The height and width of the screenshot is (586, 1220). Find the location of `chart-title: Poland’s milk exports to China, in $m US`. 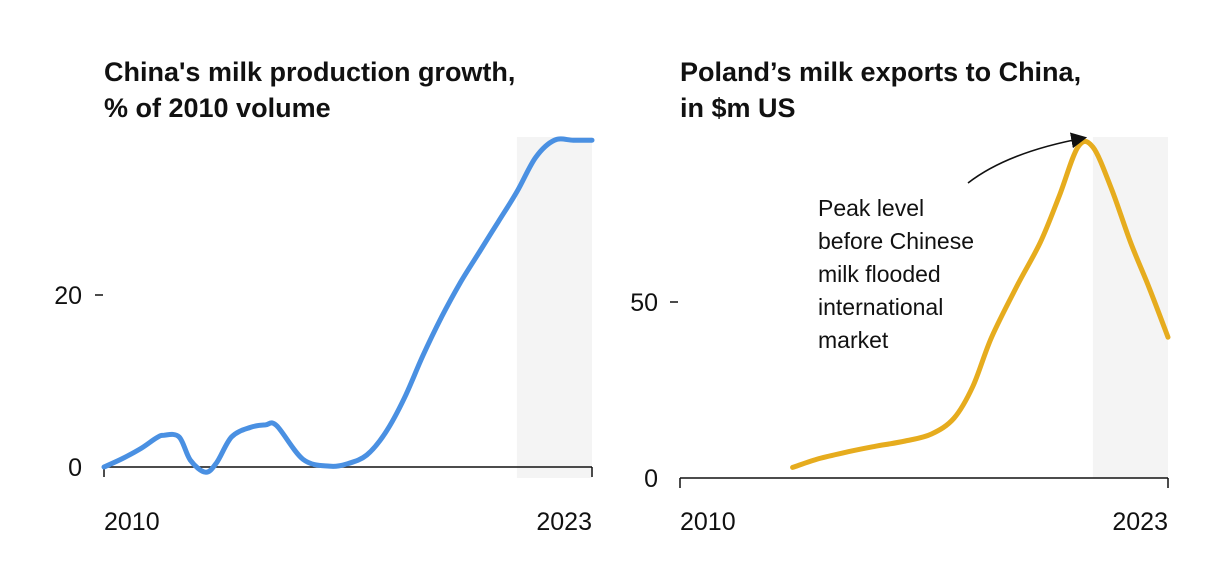

chart-title: Poland’s milk exports to China, in $m US is located at coordinates (880, 90).